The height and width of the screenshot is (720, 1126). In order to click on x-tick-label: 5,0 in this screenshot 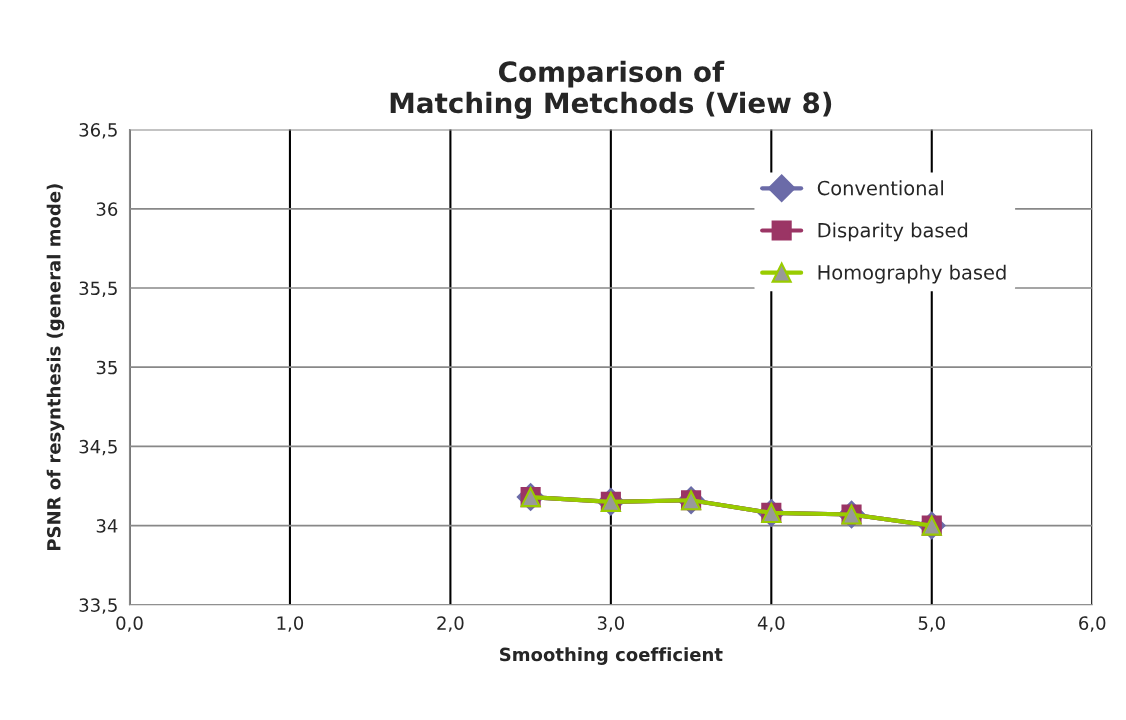, I will do `click(931, 624)`.